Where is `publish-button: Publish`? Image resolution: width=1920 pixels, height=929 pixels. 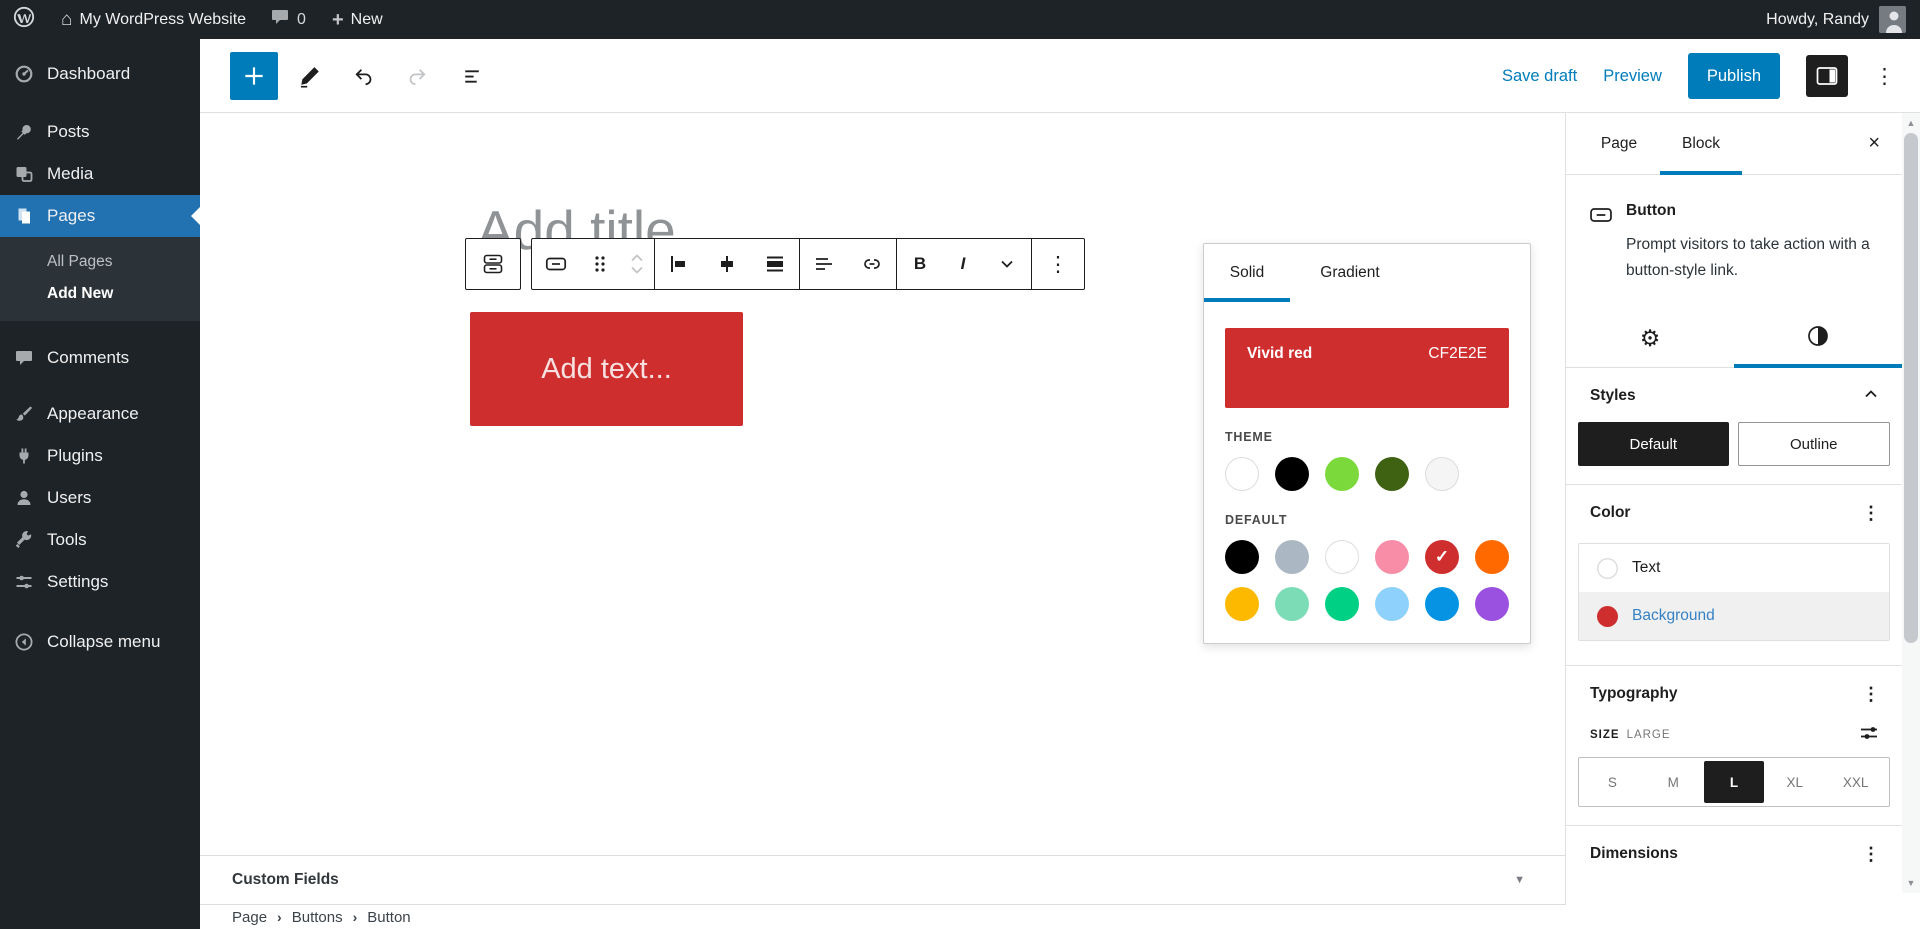 publish-button: Publish is located at coordinates (1733, 76).